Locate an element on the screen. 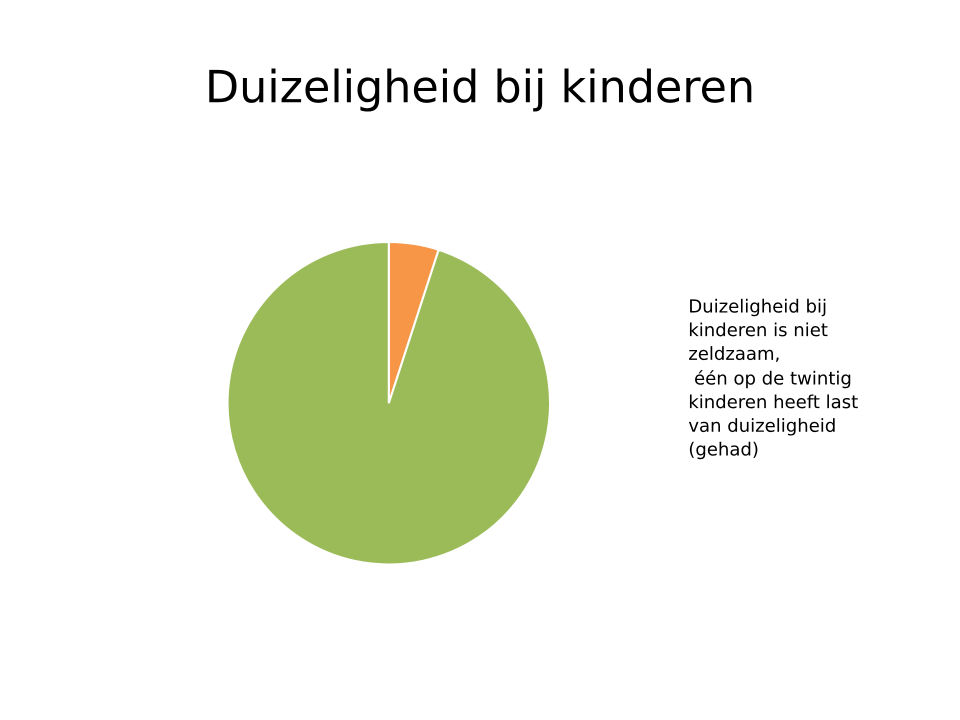  chart-title: Duizeligheid bij kinderen is located at coordinates (480, 90).